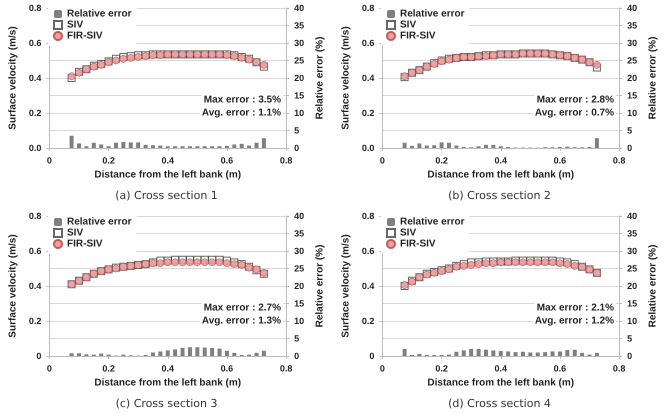  I want to click on text: (a) Cross section 1, so click(166, 195).